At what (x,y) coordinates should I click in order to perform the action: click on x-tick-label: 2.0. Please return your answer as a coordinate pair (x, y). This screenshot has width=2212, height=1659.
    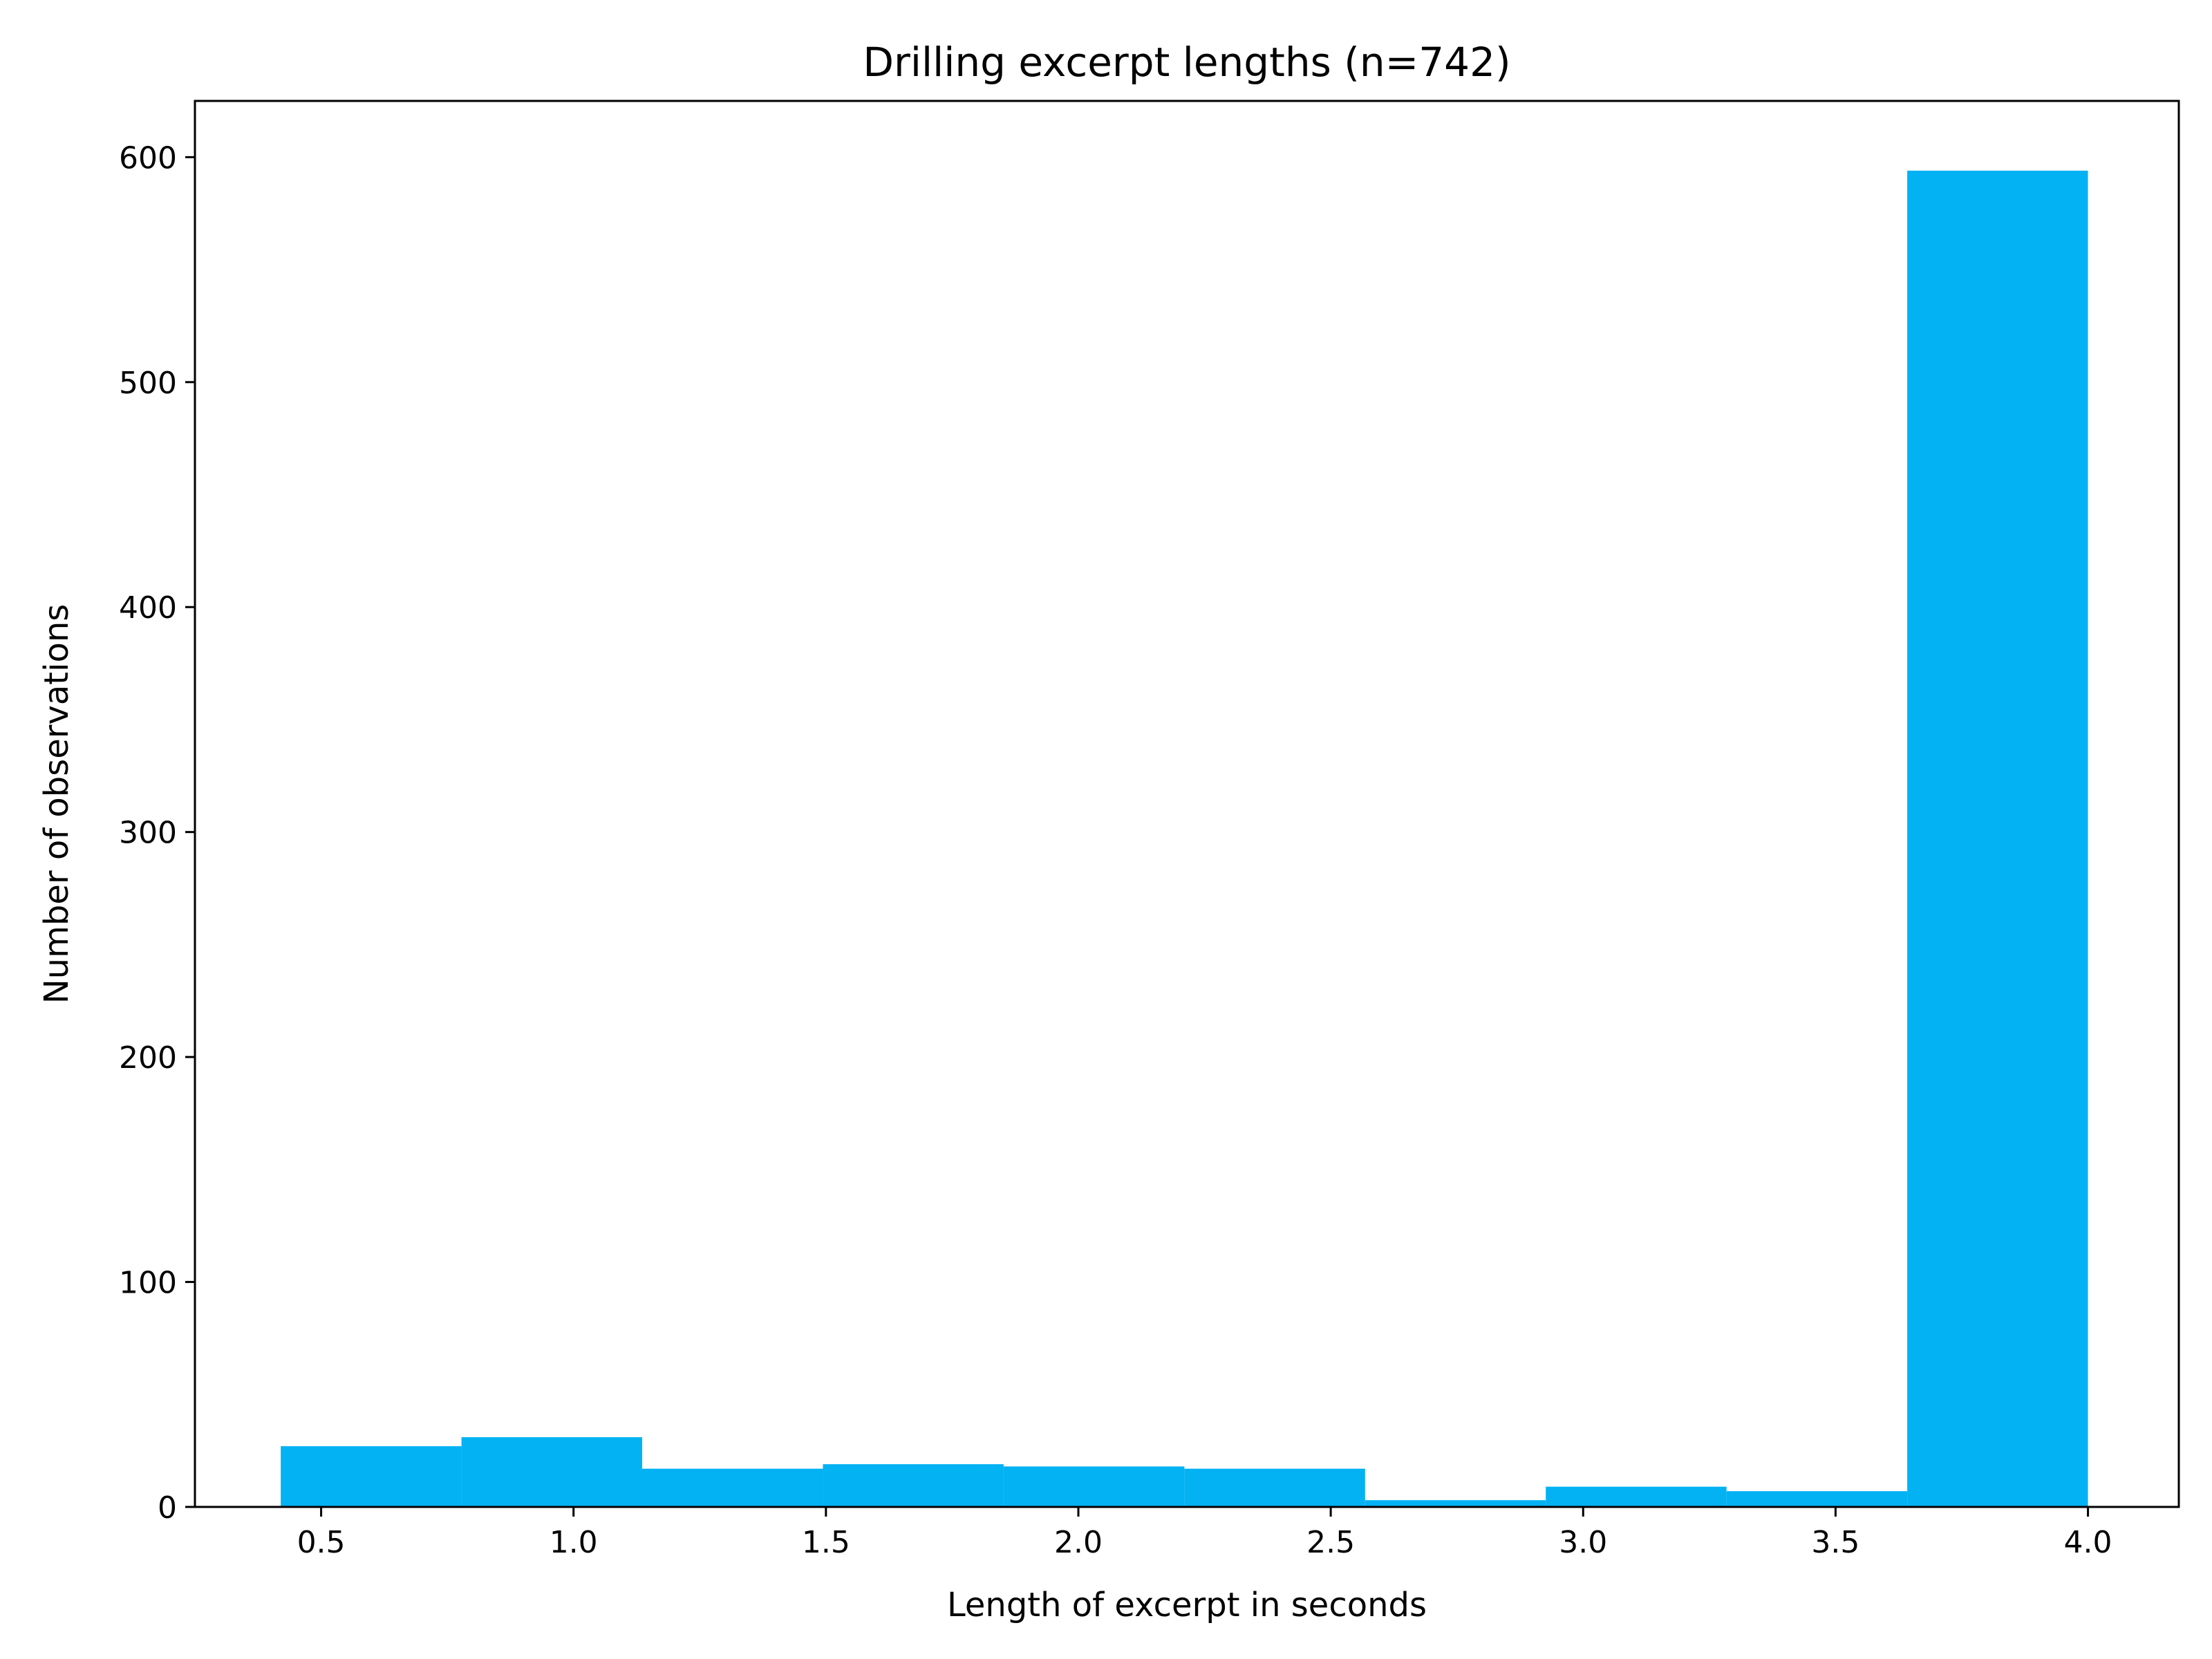
    Looking at the image, I should click on (1078, 1543).